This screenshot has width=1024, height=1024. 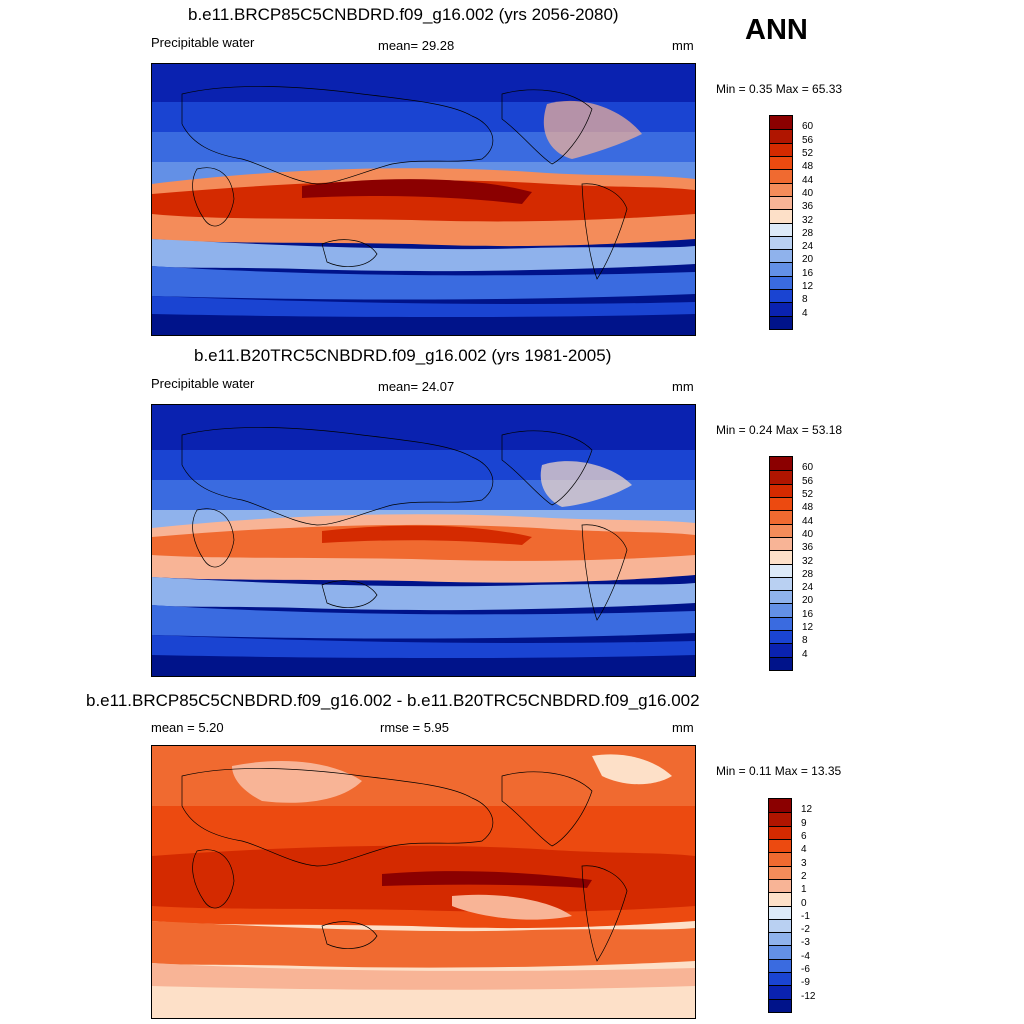 What do you see at coordinates (187, 727) in the screenshot?
I see `panel-3-mean: mean = 5.20` at bounding box center [187, 727].